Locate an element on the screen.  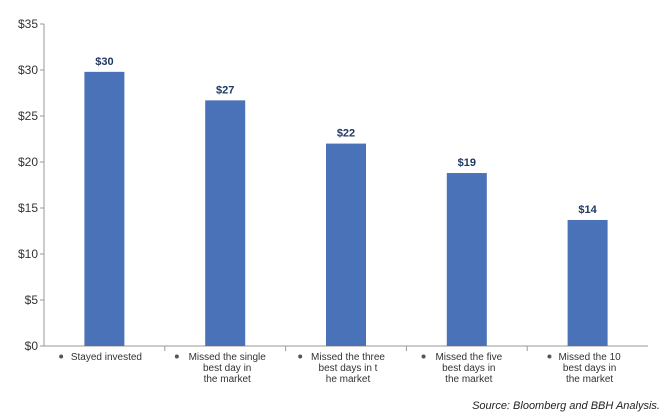
category-label: Stayed invested is located at coordinates (106, 357).